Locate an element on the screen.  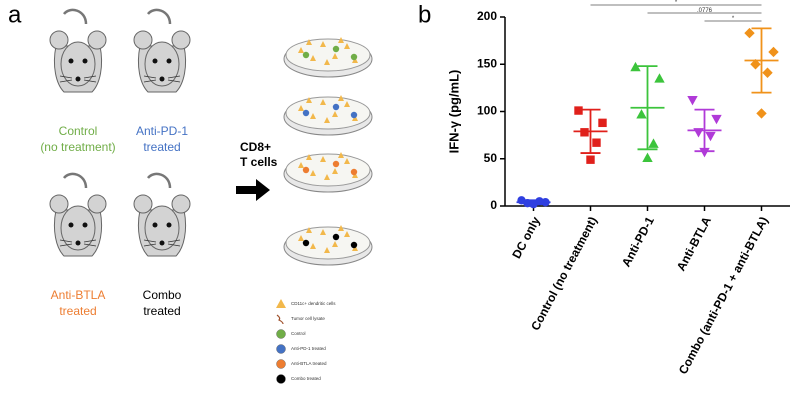
y-axis-label: IFN-γ (pg/mL) is located at coordinates (453, 112).